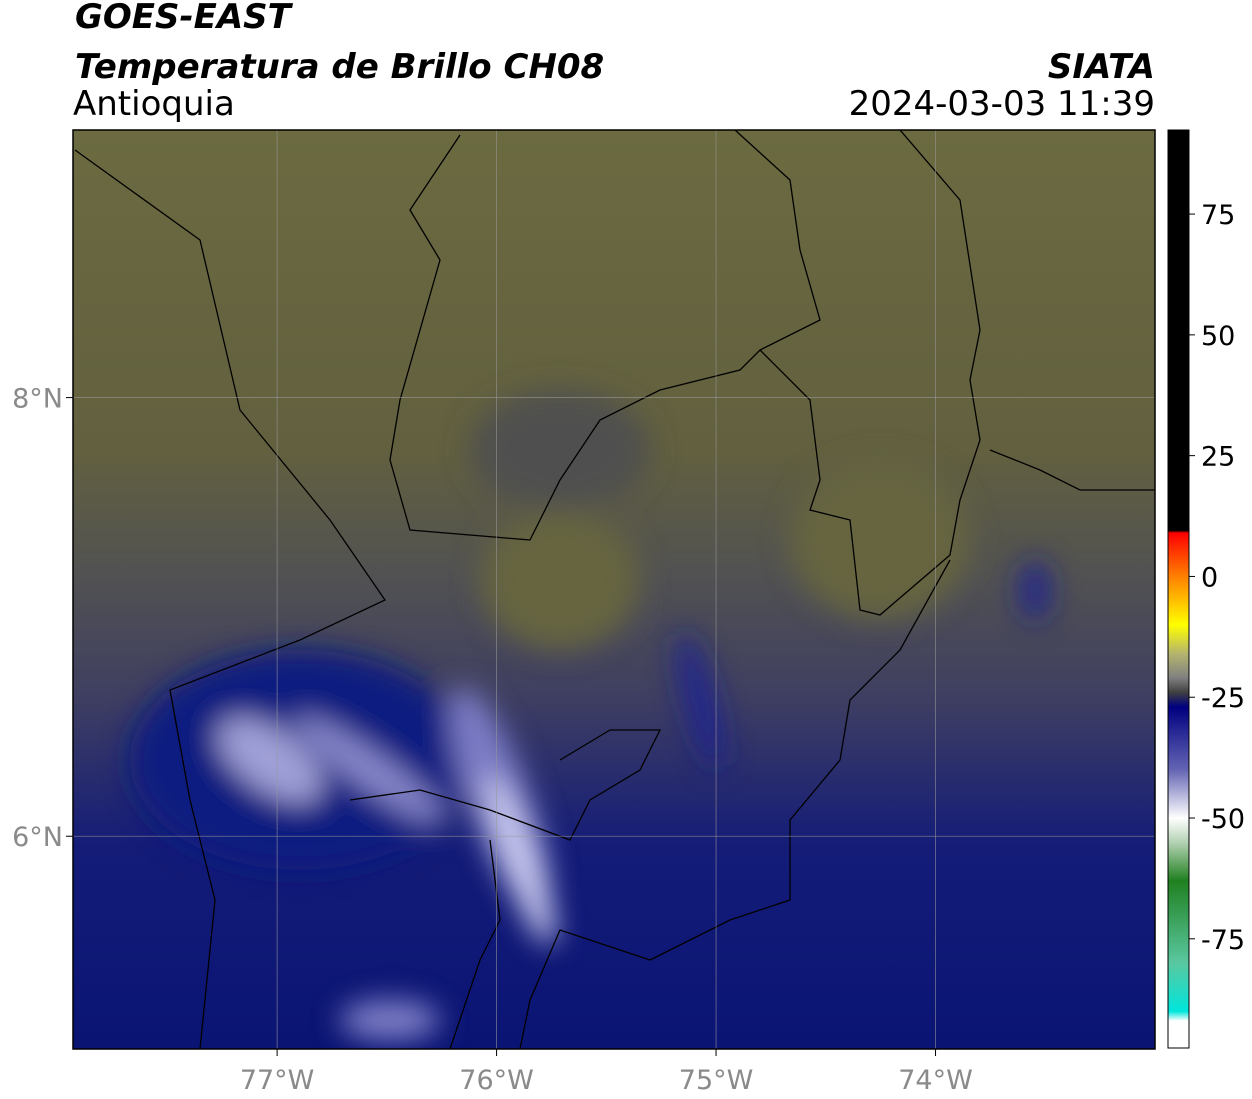 This screenshot has height=1099, width=1252. What do you see at coordinates (1218, 215) in the screenshot?
I see `colorbar-tick-label: 75` at bounding box center [1218, 215].